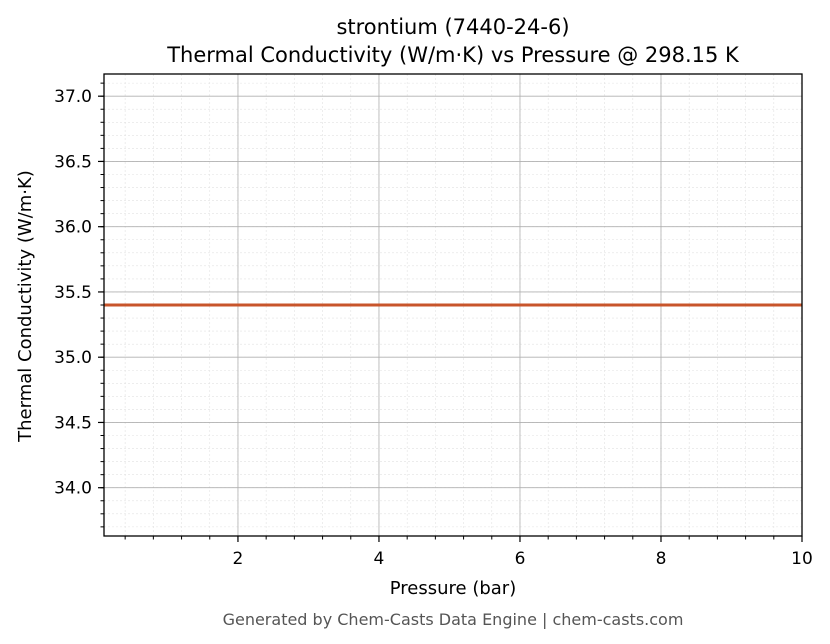 This screenshot has height=644, width=830. What do you see at coordinates (661, 559) in the screenshot?
I see `x-tick-label: 8` at bounding box center [661, 559].